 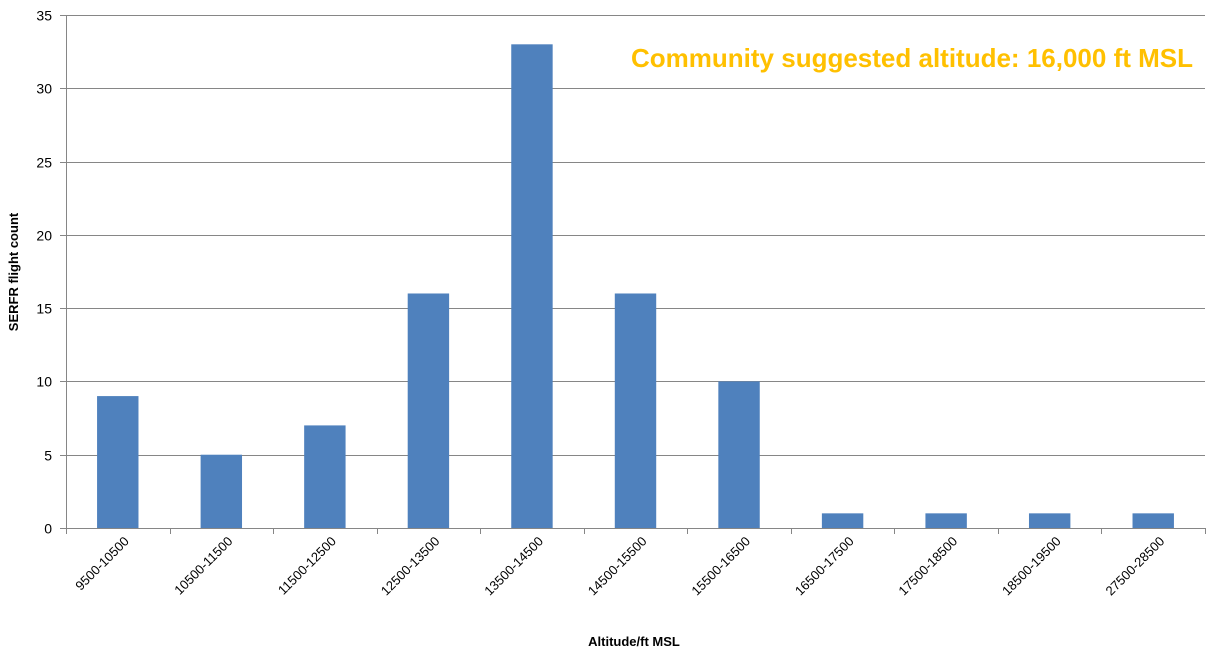 What do you see at coordinates (44, 163) in the screenshot?
I see `y-tick-label: 25` at bounding box center [44, 163].